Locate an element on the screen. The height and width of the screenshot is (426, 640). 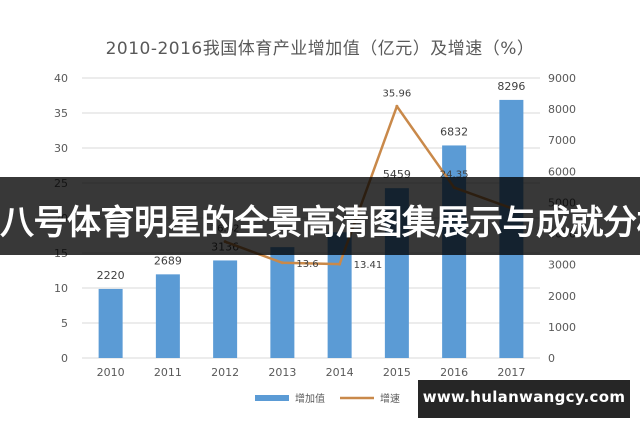
y-left-tick-label: 30 is located at coordinates (61, 148).